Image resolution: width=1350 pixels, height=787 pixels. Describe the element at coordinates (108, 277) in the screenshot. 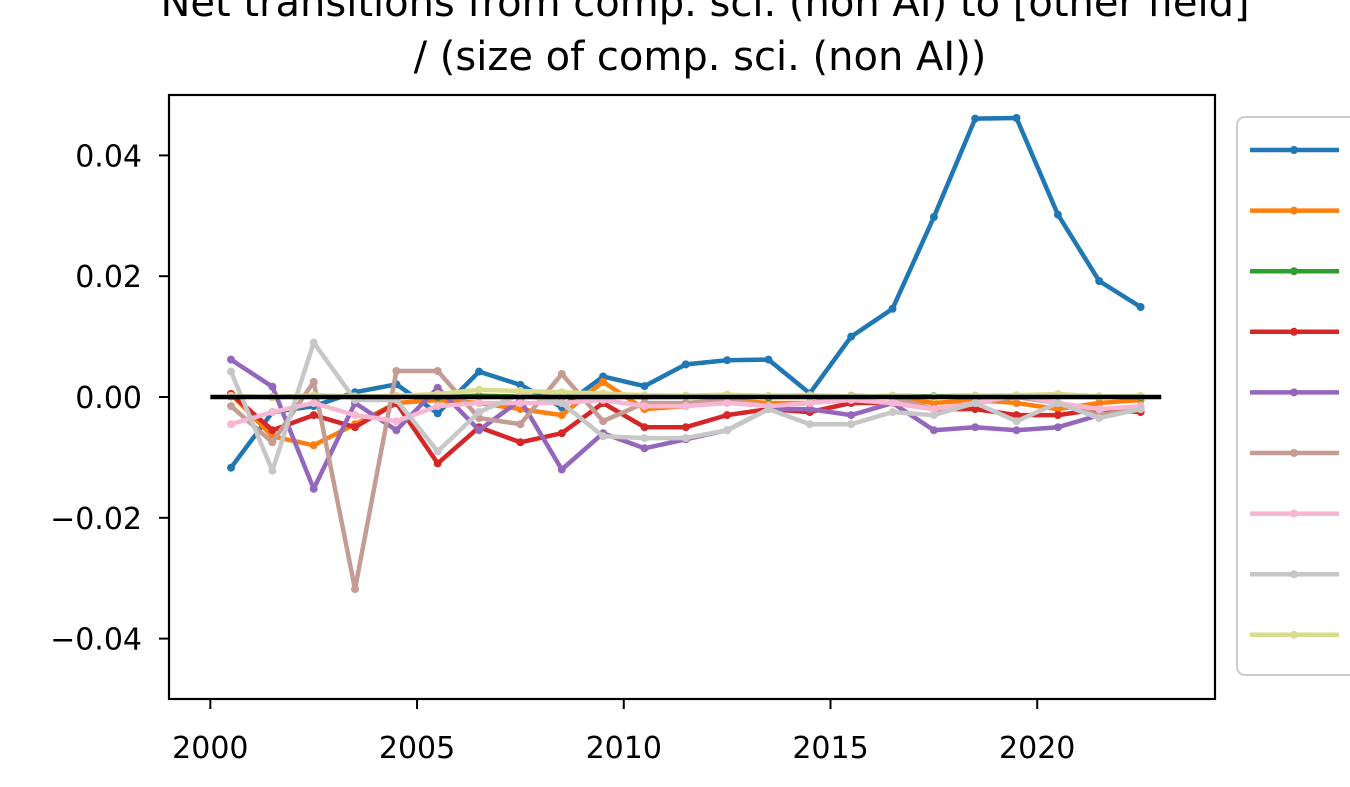

I see `y-tick-label: 0.02` at that location.